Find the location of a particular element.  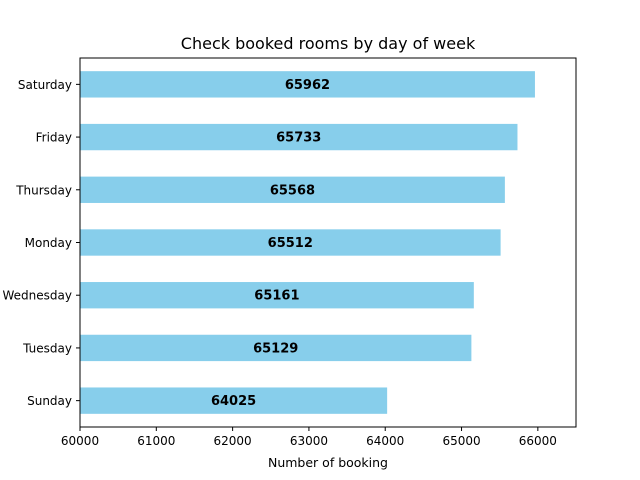

x-tick-label: 60000 is located at coordinates (80, 441).